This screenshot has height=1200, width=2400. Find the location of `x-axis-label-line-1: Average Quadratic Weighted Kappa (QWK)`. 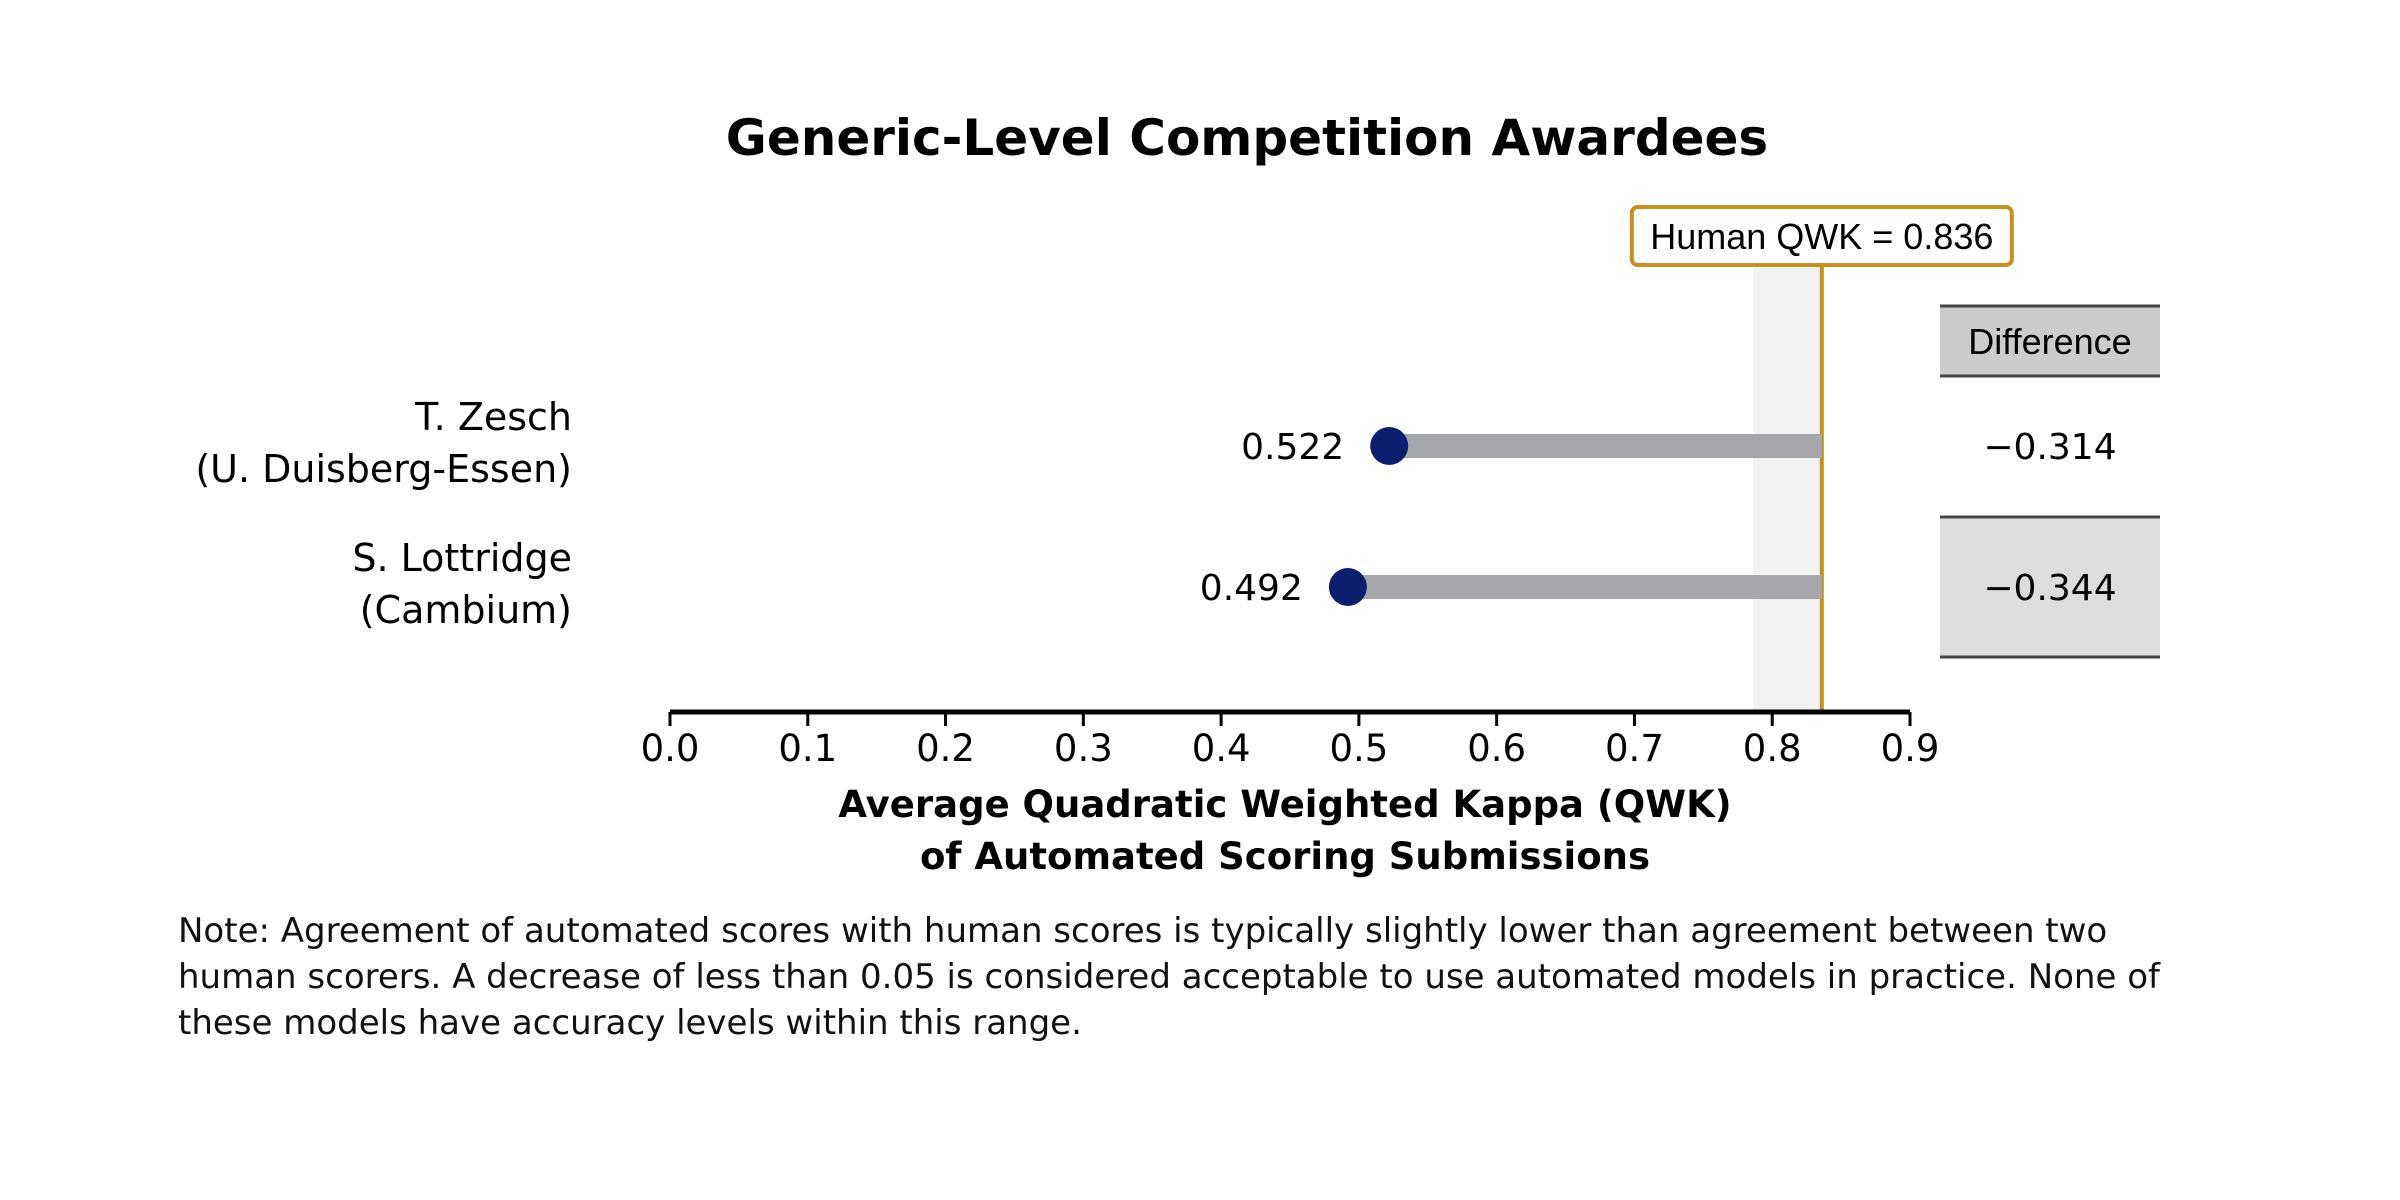

x-axis-label-line-1: Average Quadratic Weighted Kappa (QWK) is located at coordinates (1284, 804).